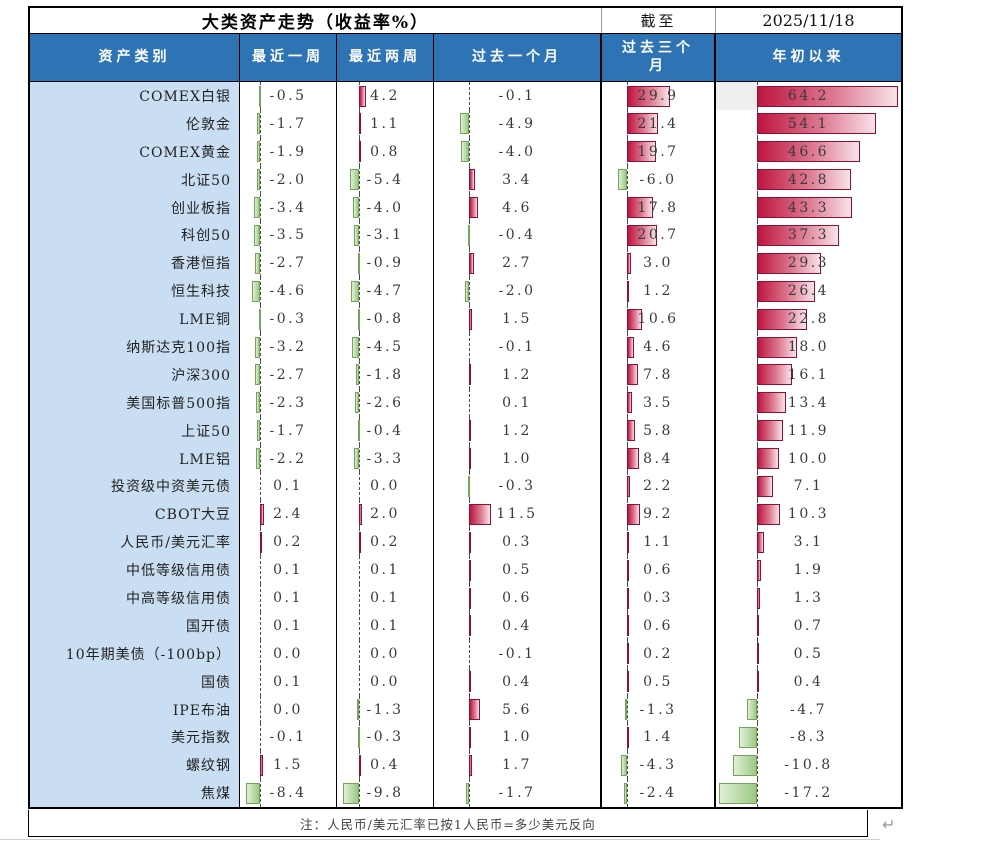 Image resolution: width=992 pixels, height=842 pixels. Describe the element at coordinates (517, 793) in the screenshot. I see `value-text: -1.7` at that location.